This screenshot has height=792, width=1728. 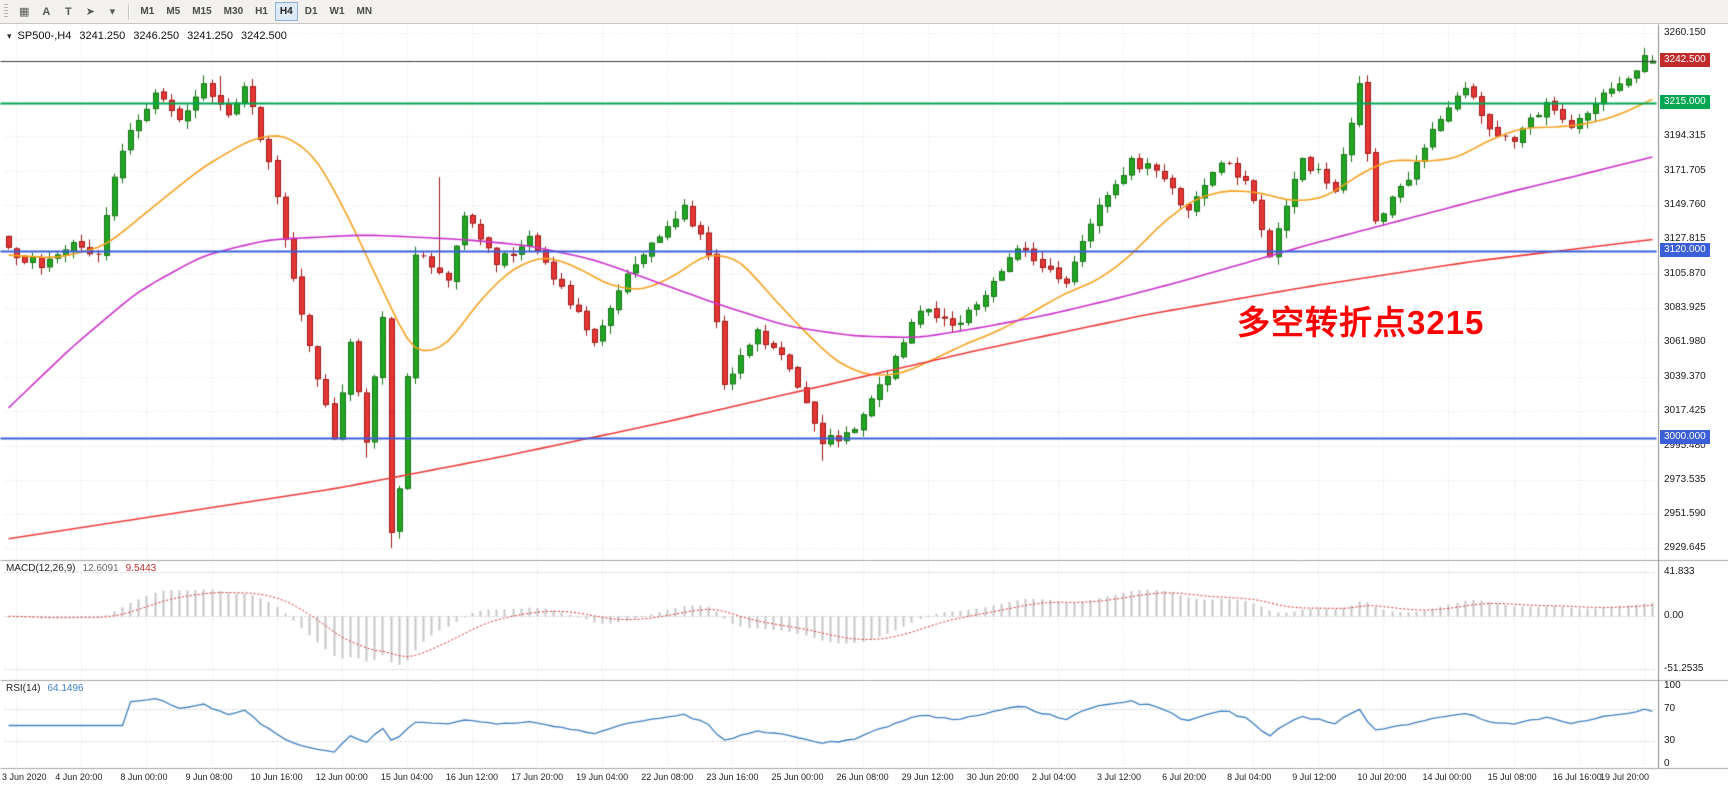 I want to click on date-label: 14 Jul 00:00, so click(x=1447, y=777).